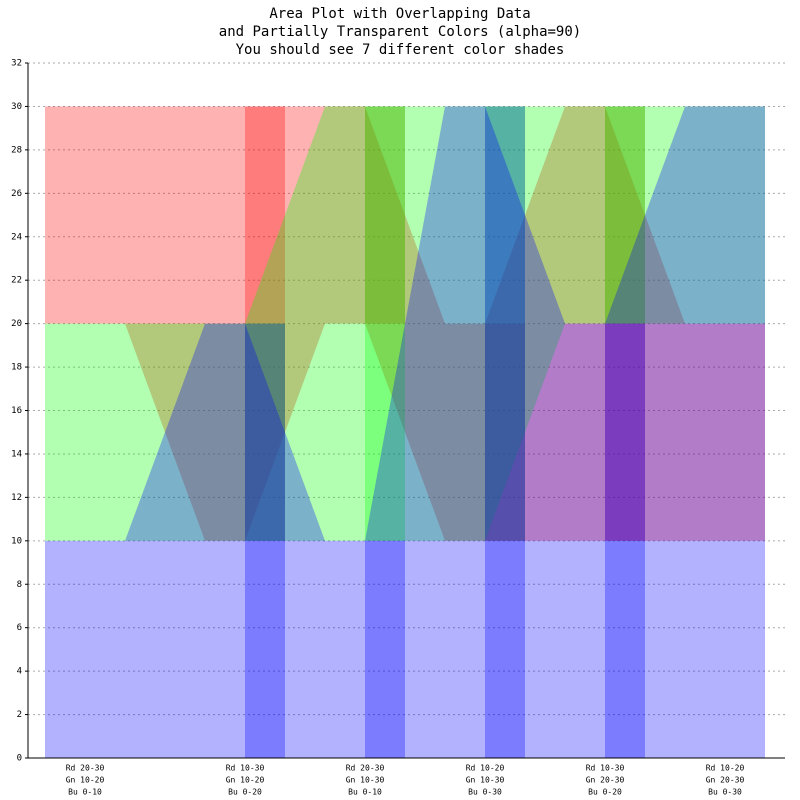 This screenshot has height=800, width=800. What do you see at coordinates (16, 150) in the screenshot?
I see `y-tick-label: 28` at bounding box center [16, 150].